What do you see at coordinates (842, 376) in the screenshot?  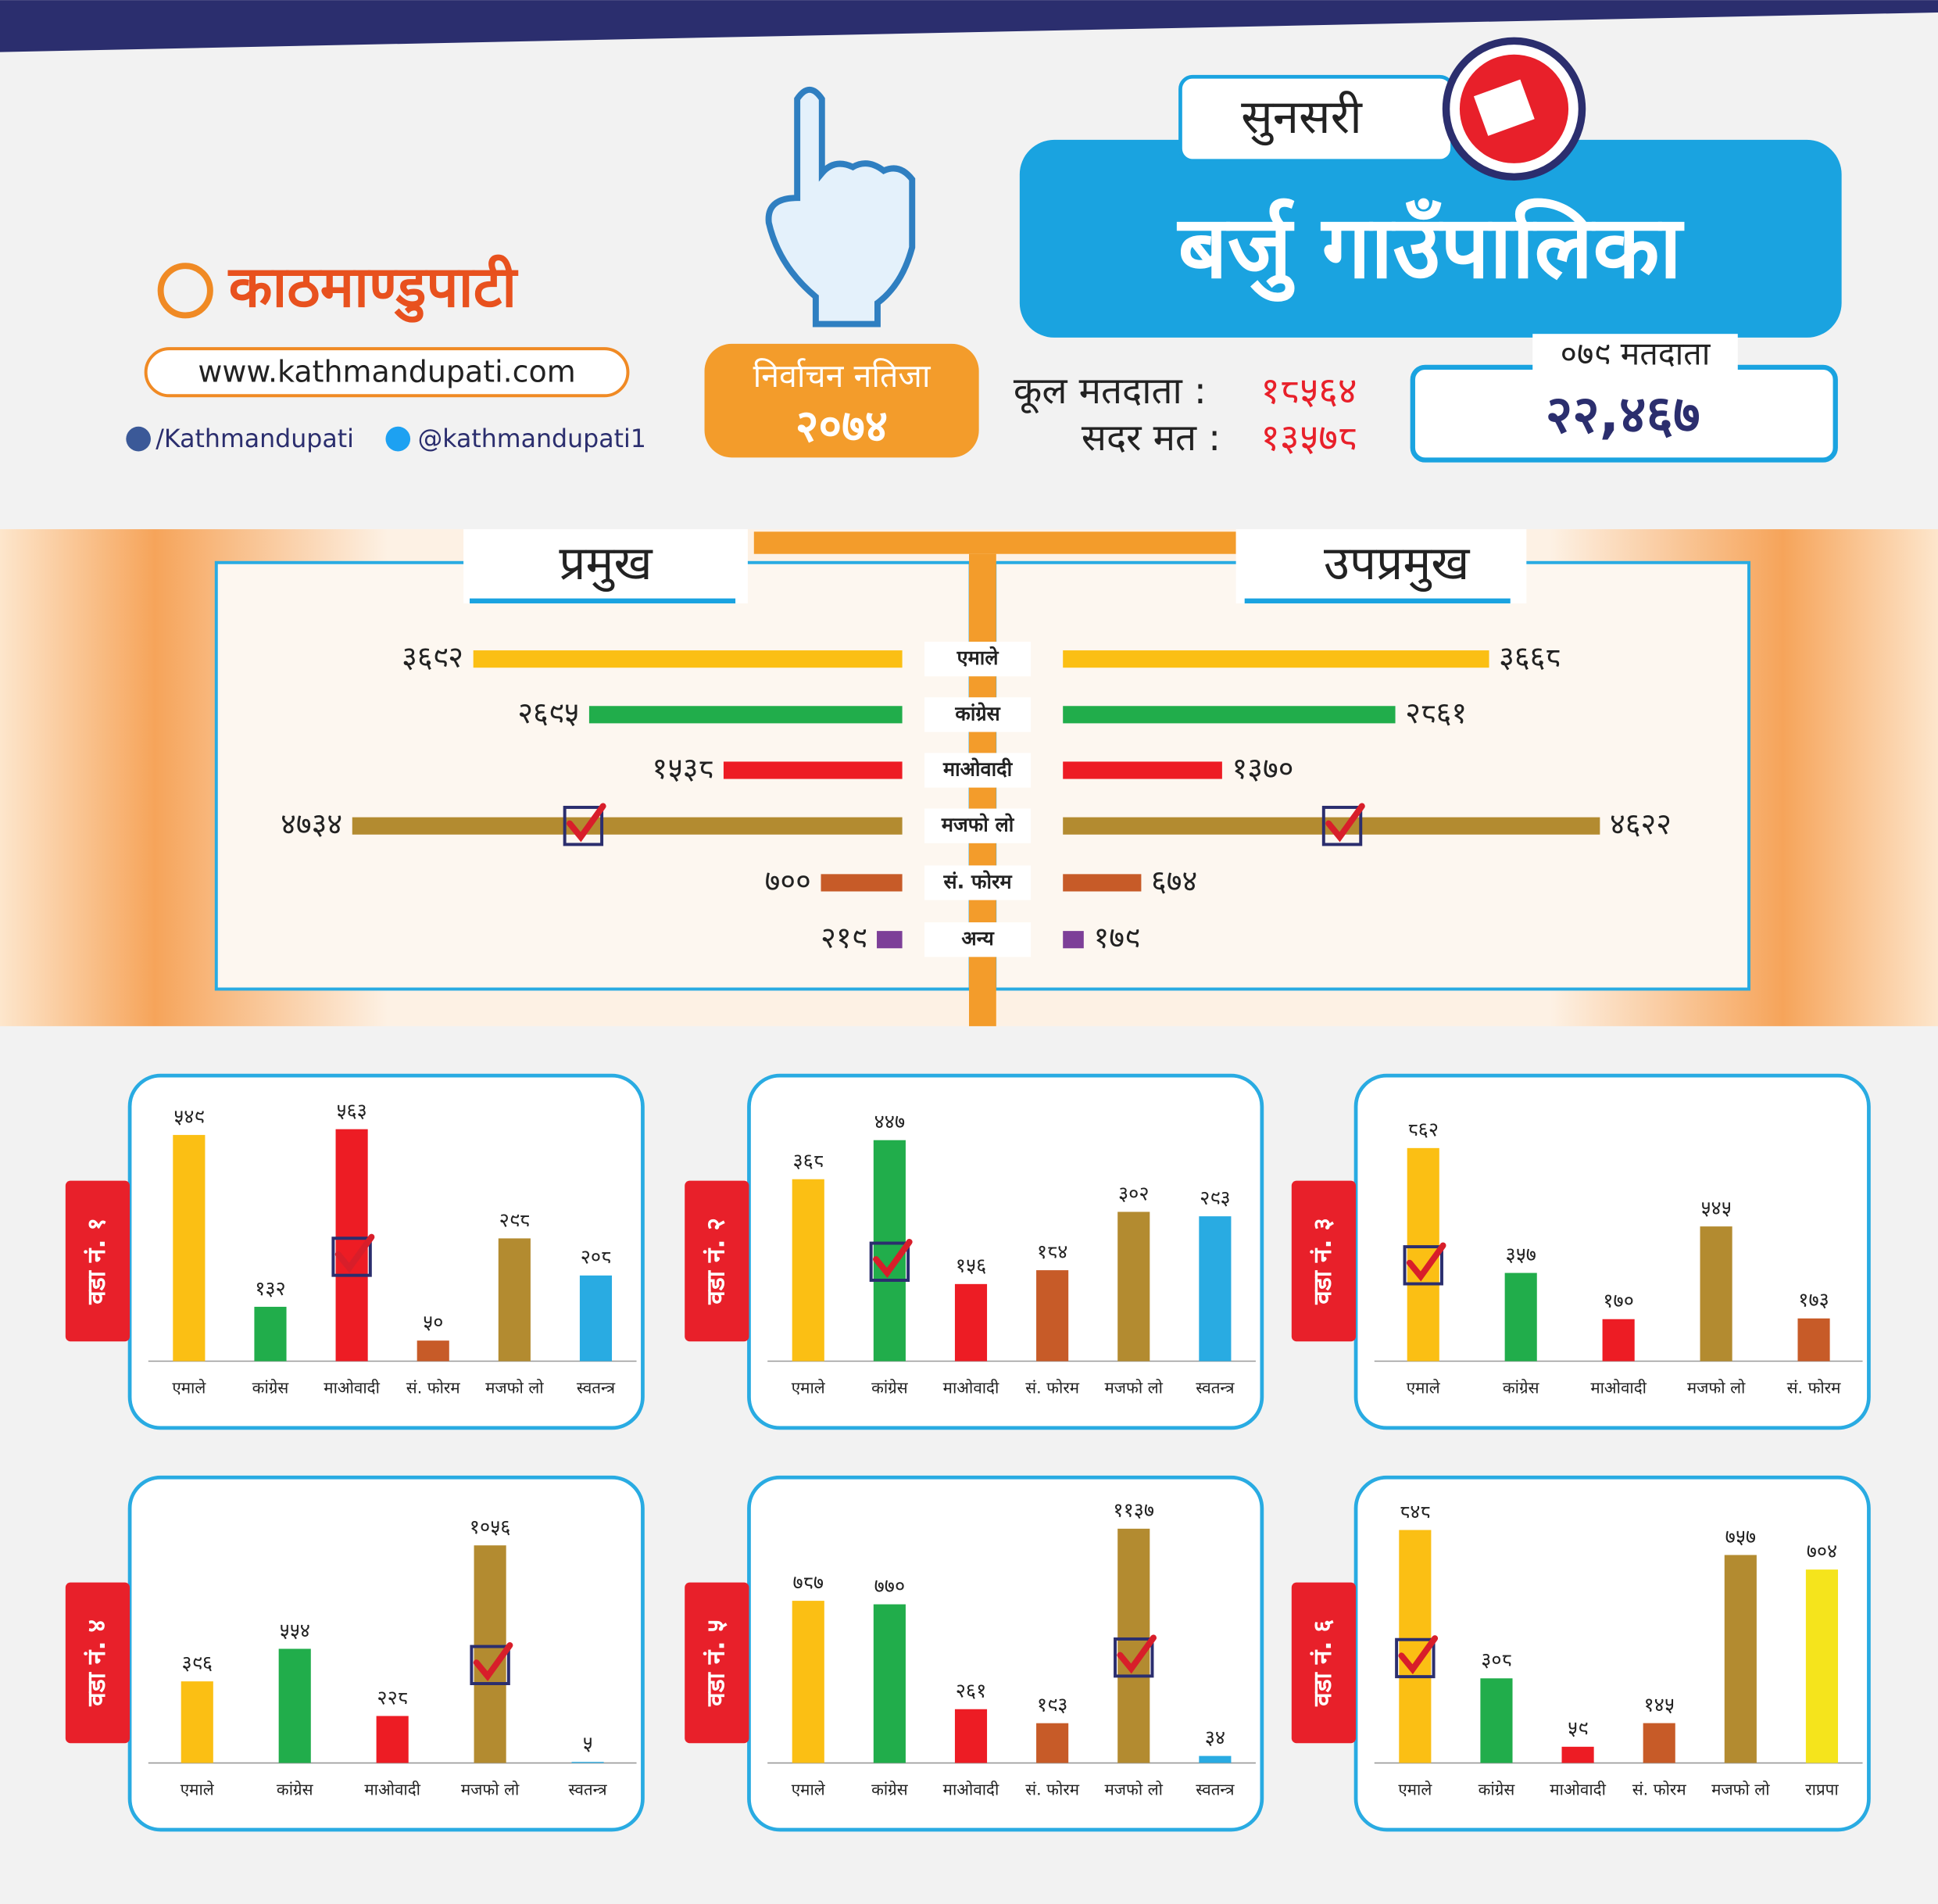 I see `result-label: निर्वाचन नतिजा` at bounding box center [842, 376].